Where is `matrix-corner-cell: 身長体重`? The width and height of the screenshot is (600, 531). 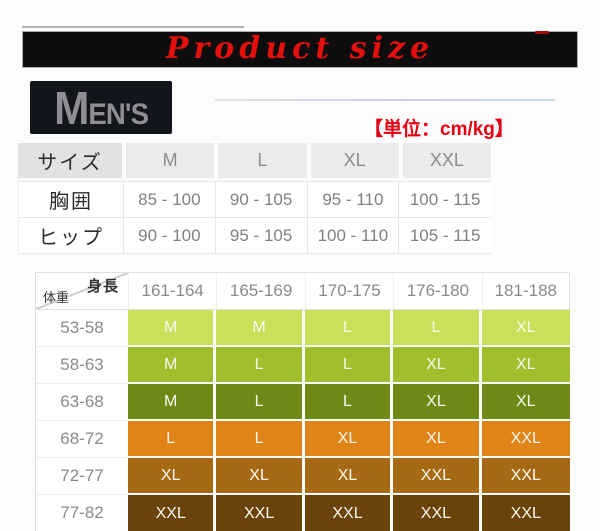 matrix-corner-cell: 身長体重 is located at coordinates (81, 291).